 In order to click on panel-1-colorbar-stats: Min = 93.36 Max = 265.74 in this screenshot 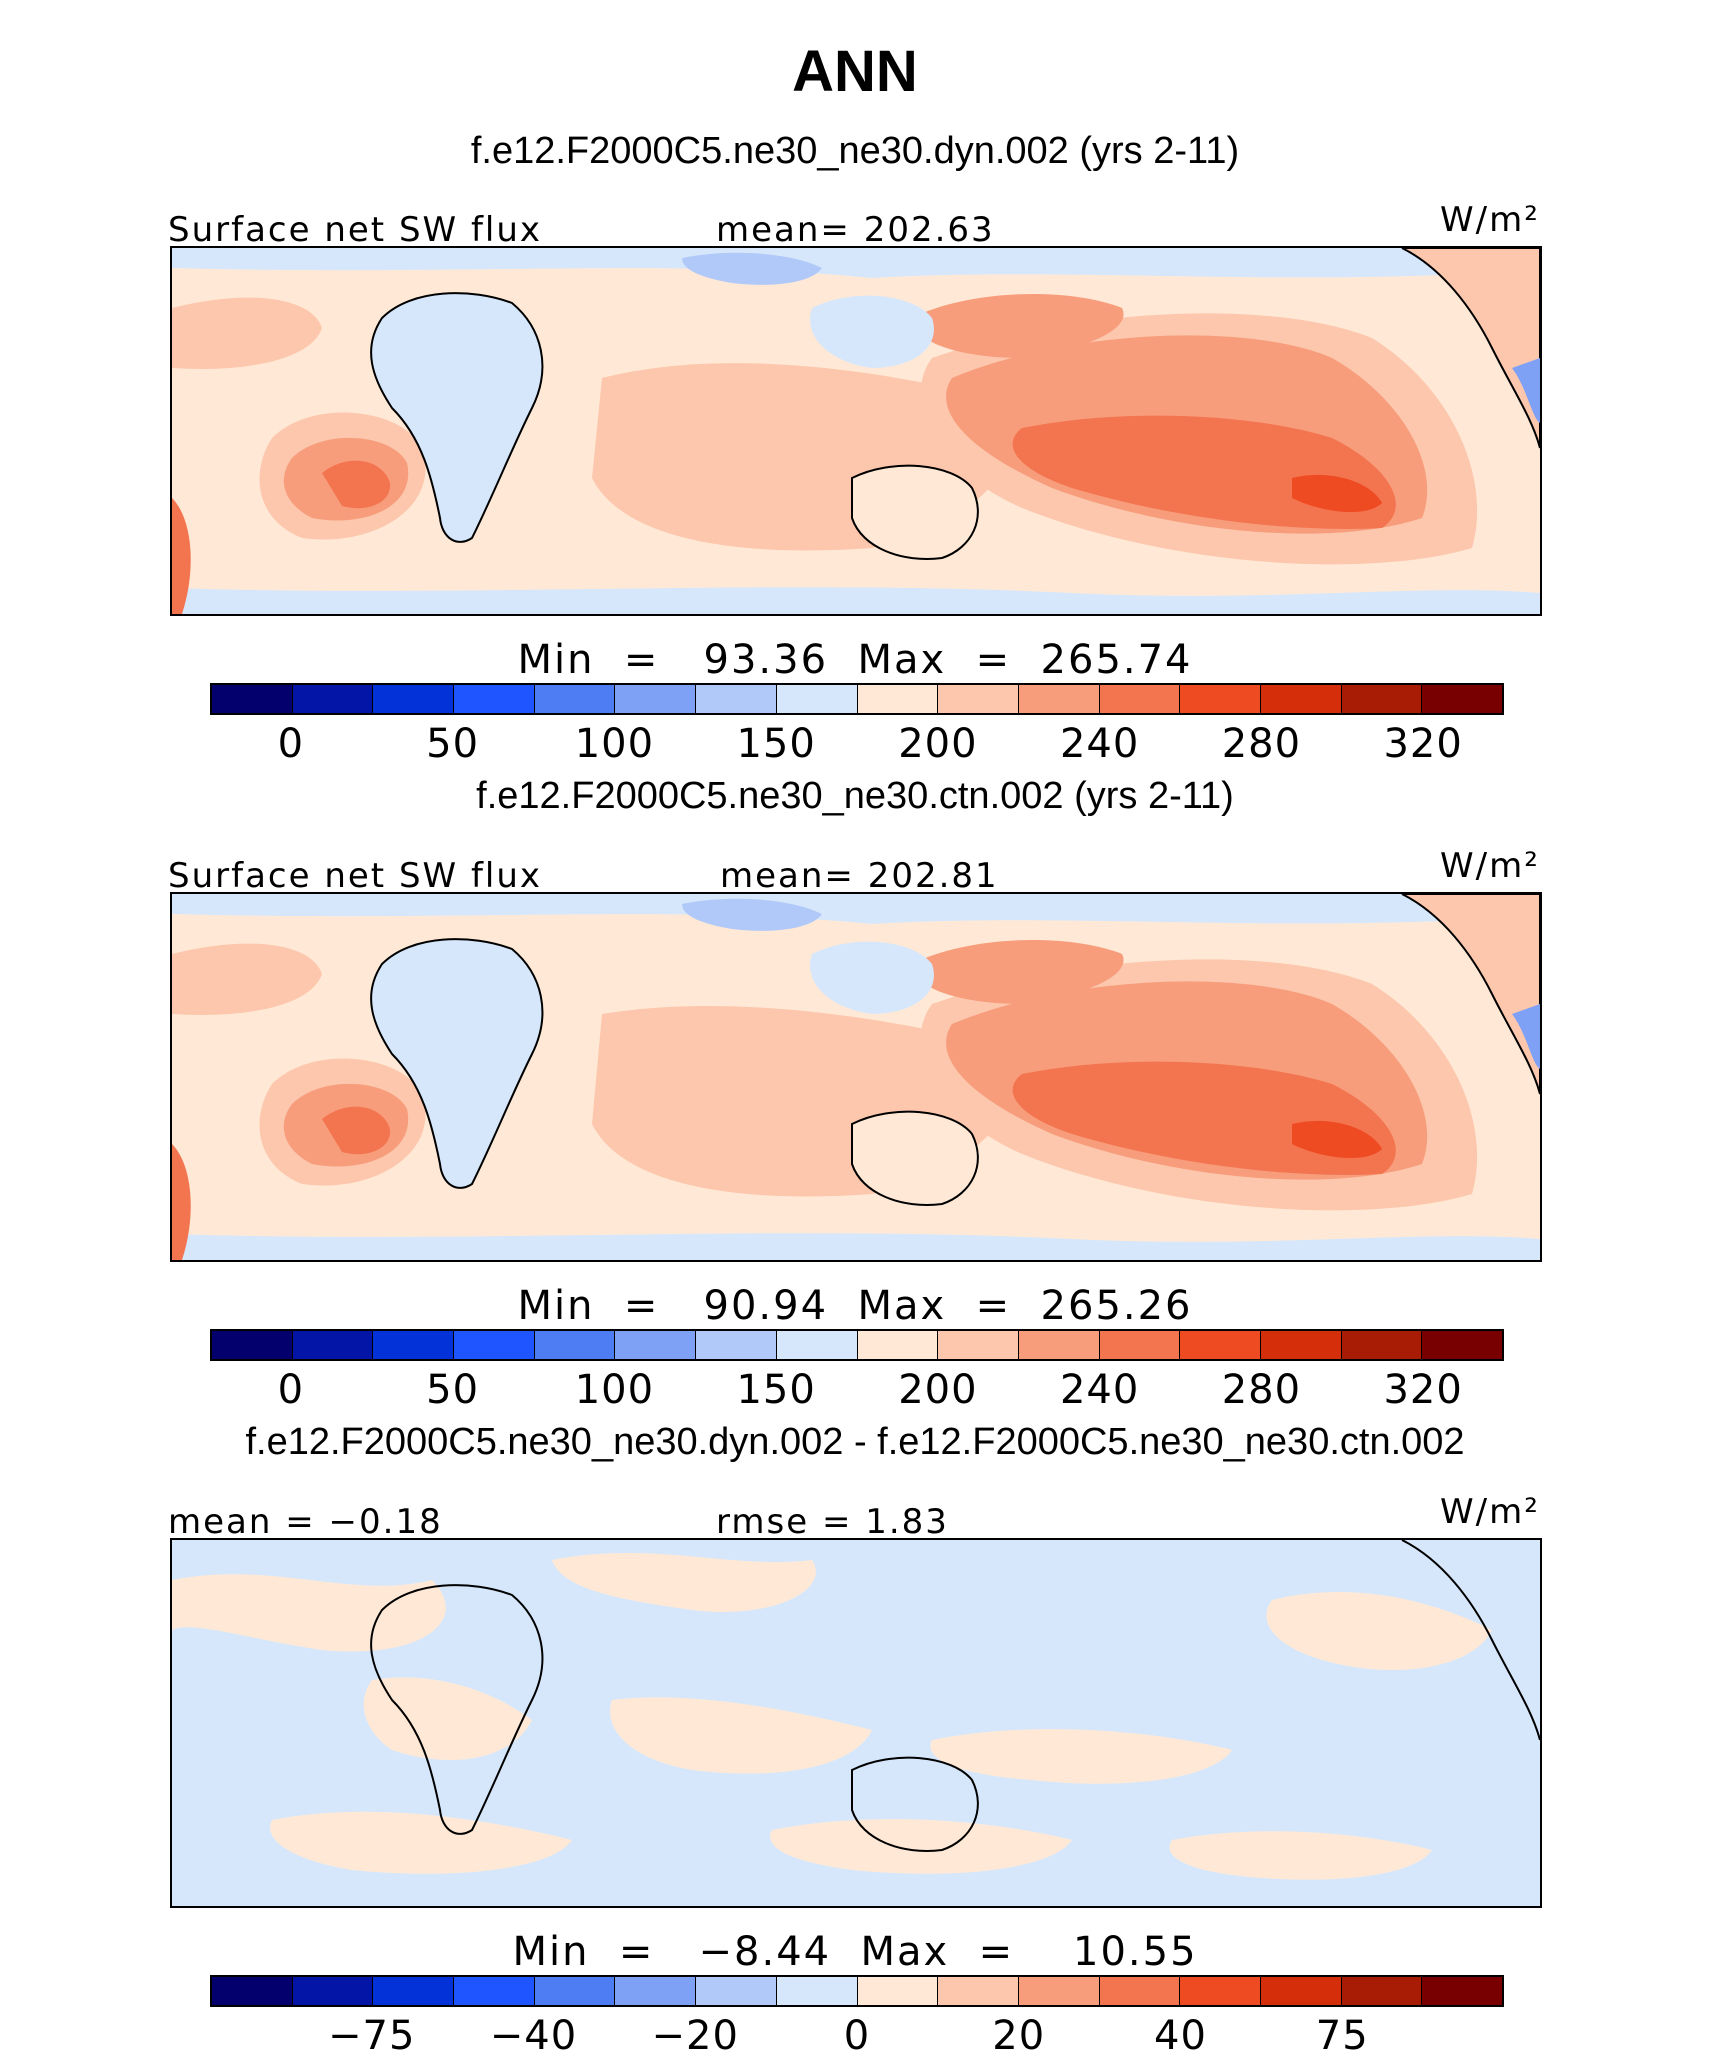, I will do `click(855, 660)`.